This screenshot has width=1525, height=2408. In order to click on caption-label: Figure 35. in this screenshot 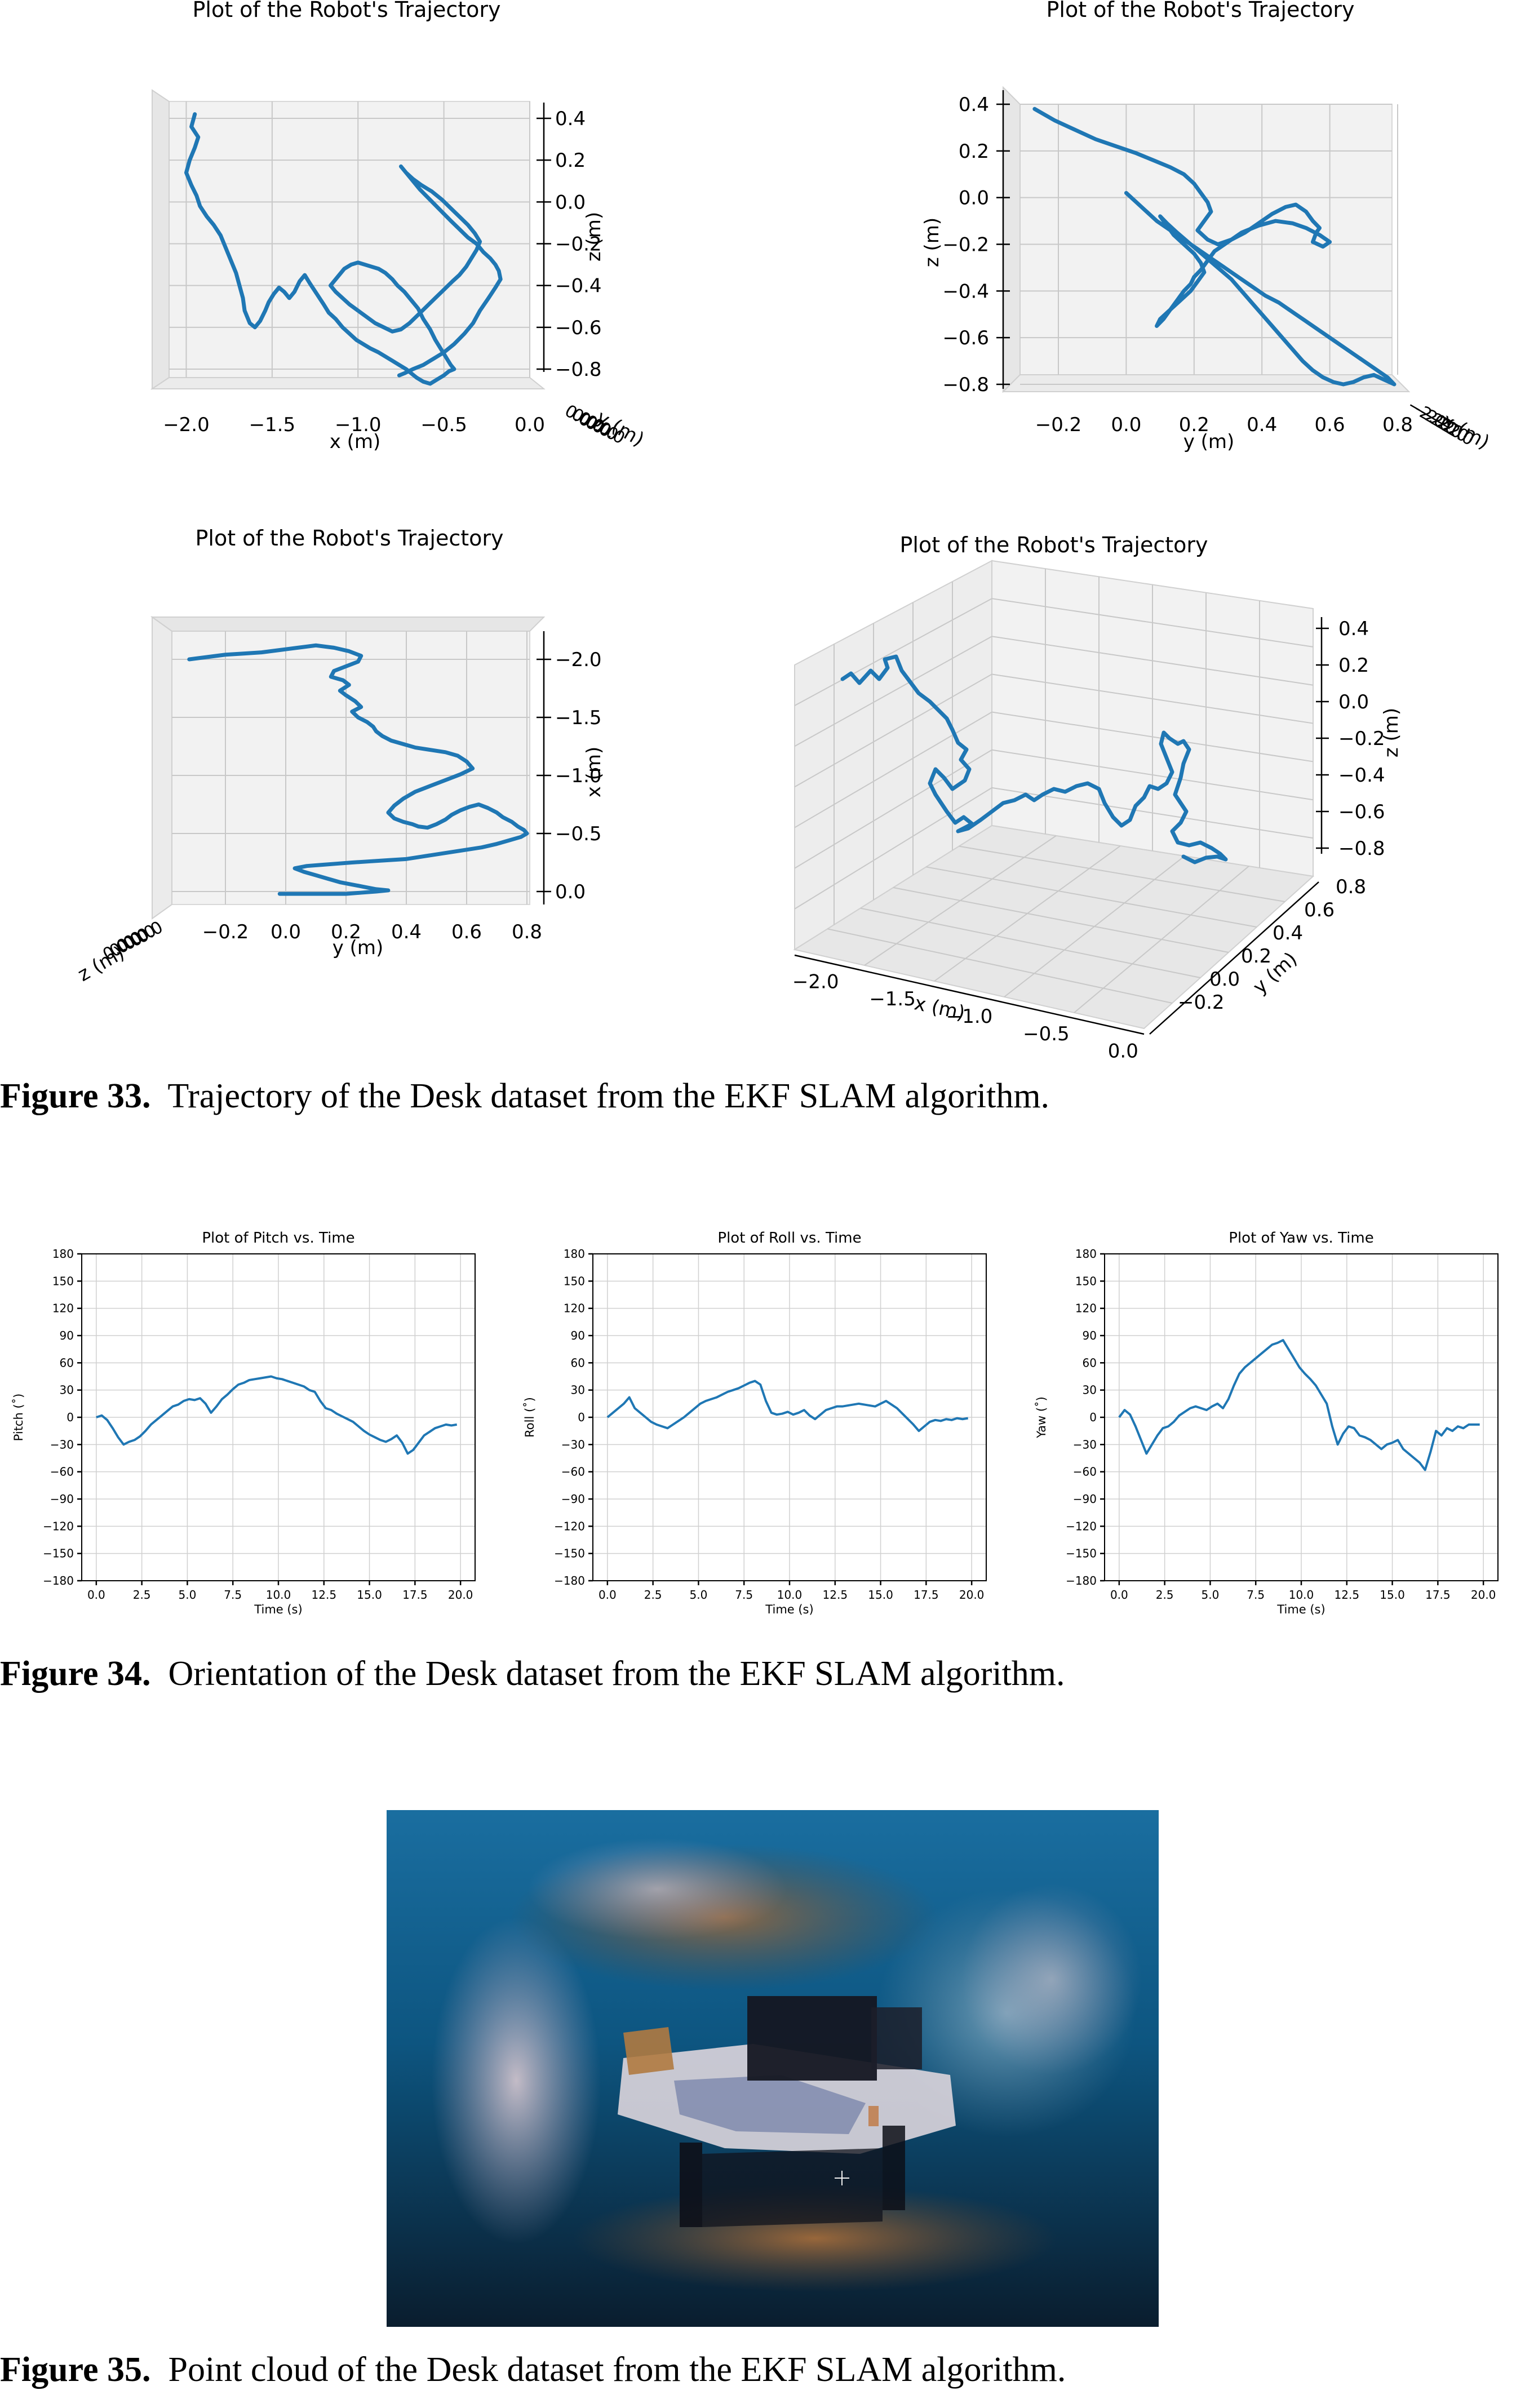, I will do `click(75, 2370)`.